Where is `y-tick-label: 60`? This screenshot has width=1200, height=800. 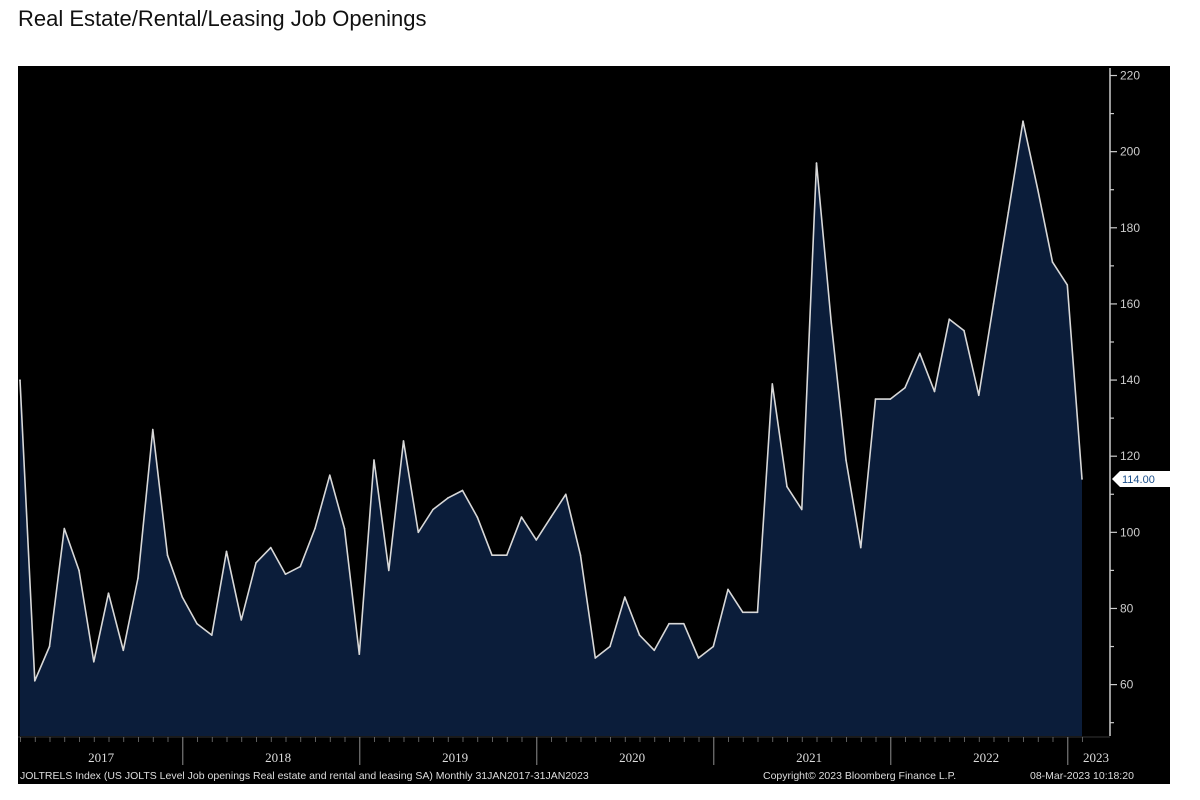
y-tick-label: 60 is located at coordinates (1127, 685).